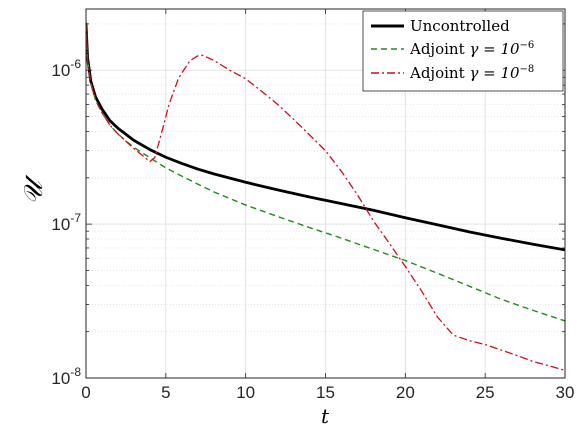 Image resolution: width=577 pixels, height=428 pixels. I want to click on x-tick-label: 15, so click(325, 392).